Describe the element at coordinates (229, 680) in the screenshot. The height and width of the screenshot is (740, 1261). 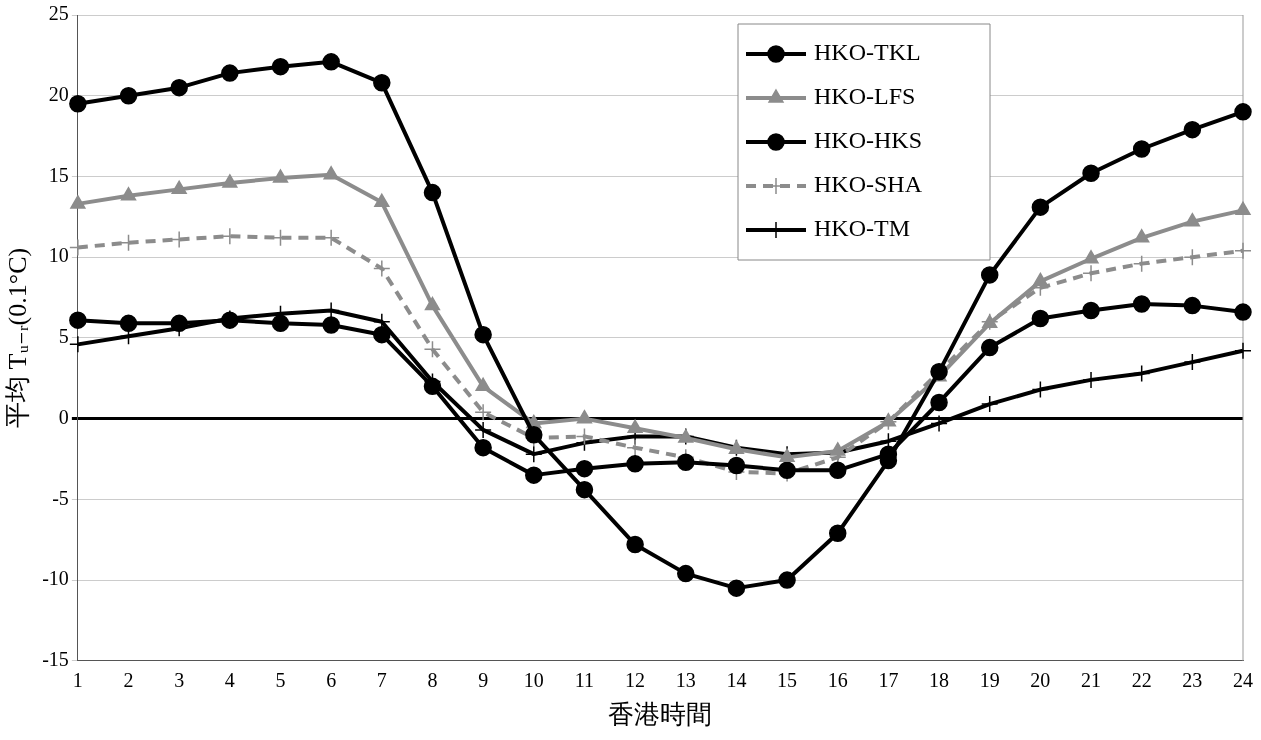
I see `x-tick-label: 4` at that location.